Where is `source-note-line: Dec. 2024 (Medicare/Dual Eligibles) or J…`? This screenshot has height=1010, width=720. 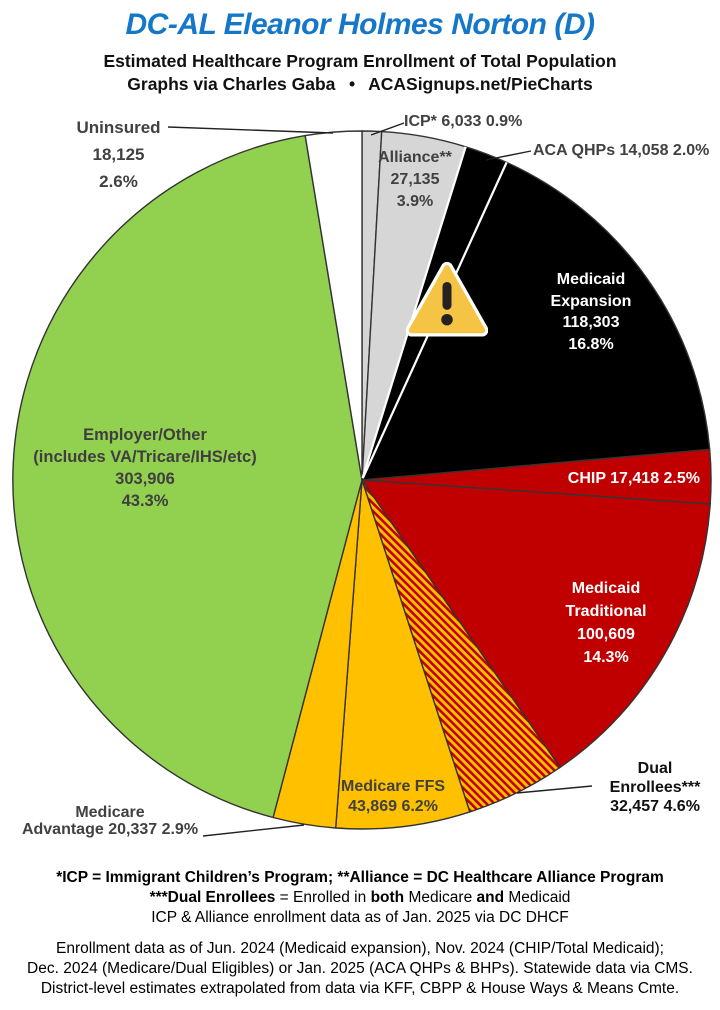 source-note-line: Dec. 2024 (Medicare/Dual Eligibles) or J… is located at coordinates (360, 968).